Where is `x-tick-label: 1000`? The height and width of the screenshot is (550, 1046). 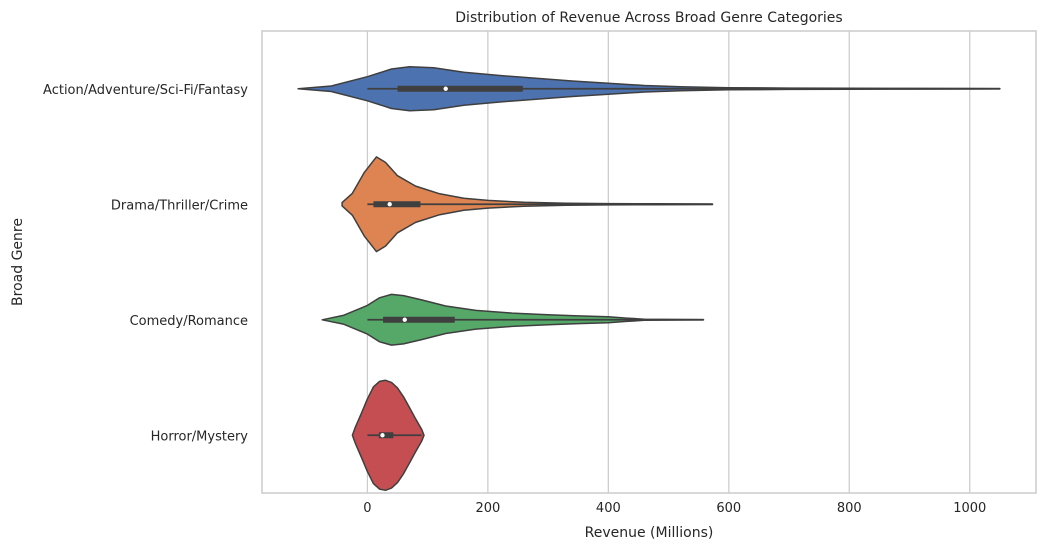 x-tick-label: 1000 is located at coordinates (969, 508).